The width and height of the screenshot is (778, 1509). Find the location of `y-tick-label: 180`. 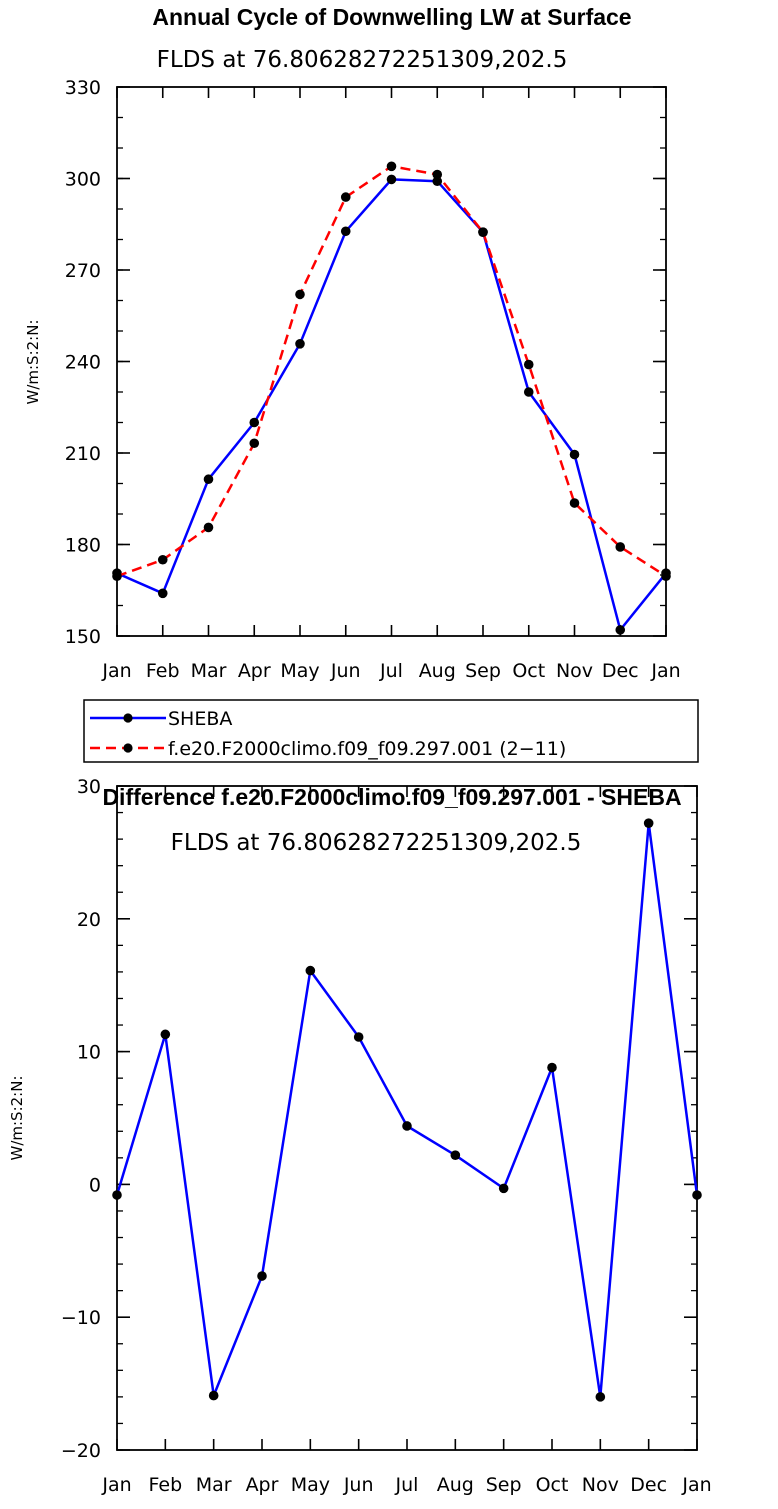

y-tick-label: 180 is located at coordinates (83, 546).